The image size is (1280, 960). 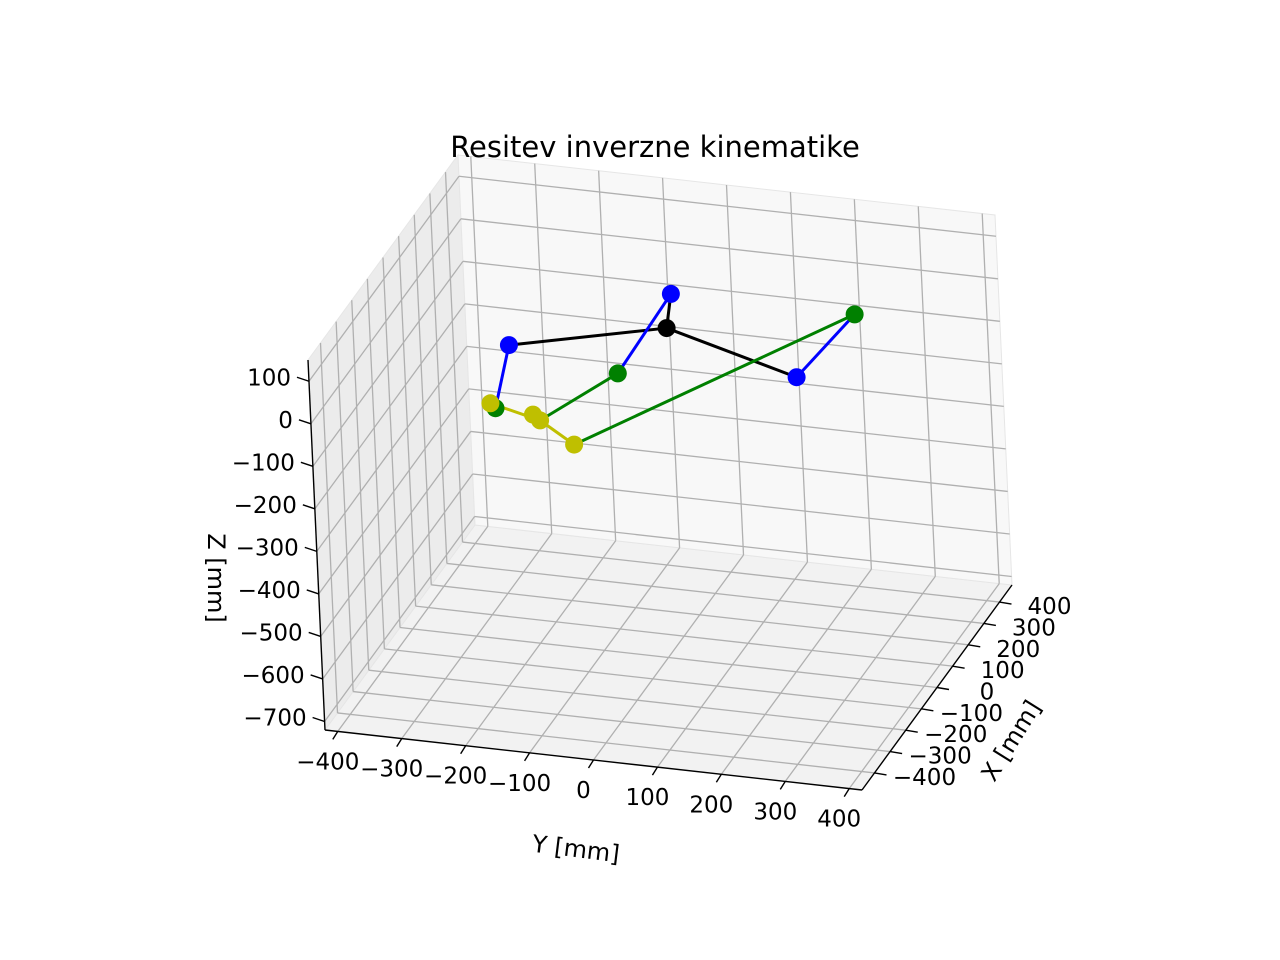 What do you see at coordinates (854, 314) in the screenshot?
I see `elbow-marker` at bounding box center [854, 314].